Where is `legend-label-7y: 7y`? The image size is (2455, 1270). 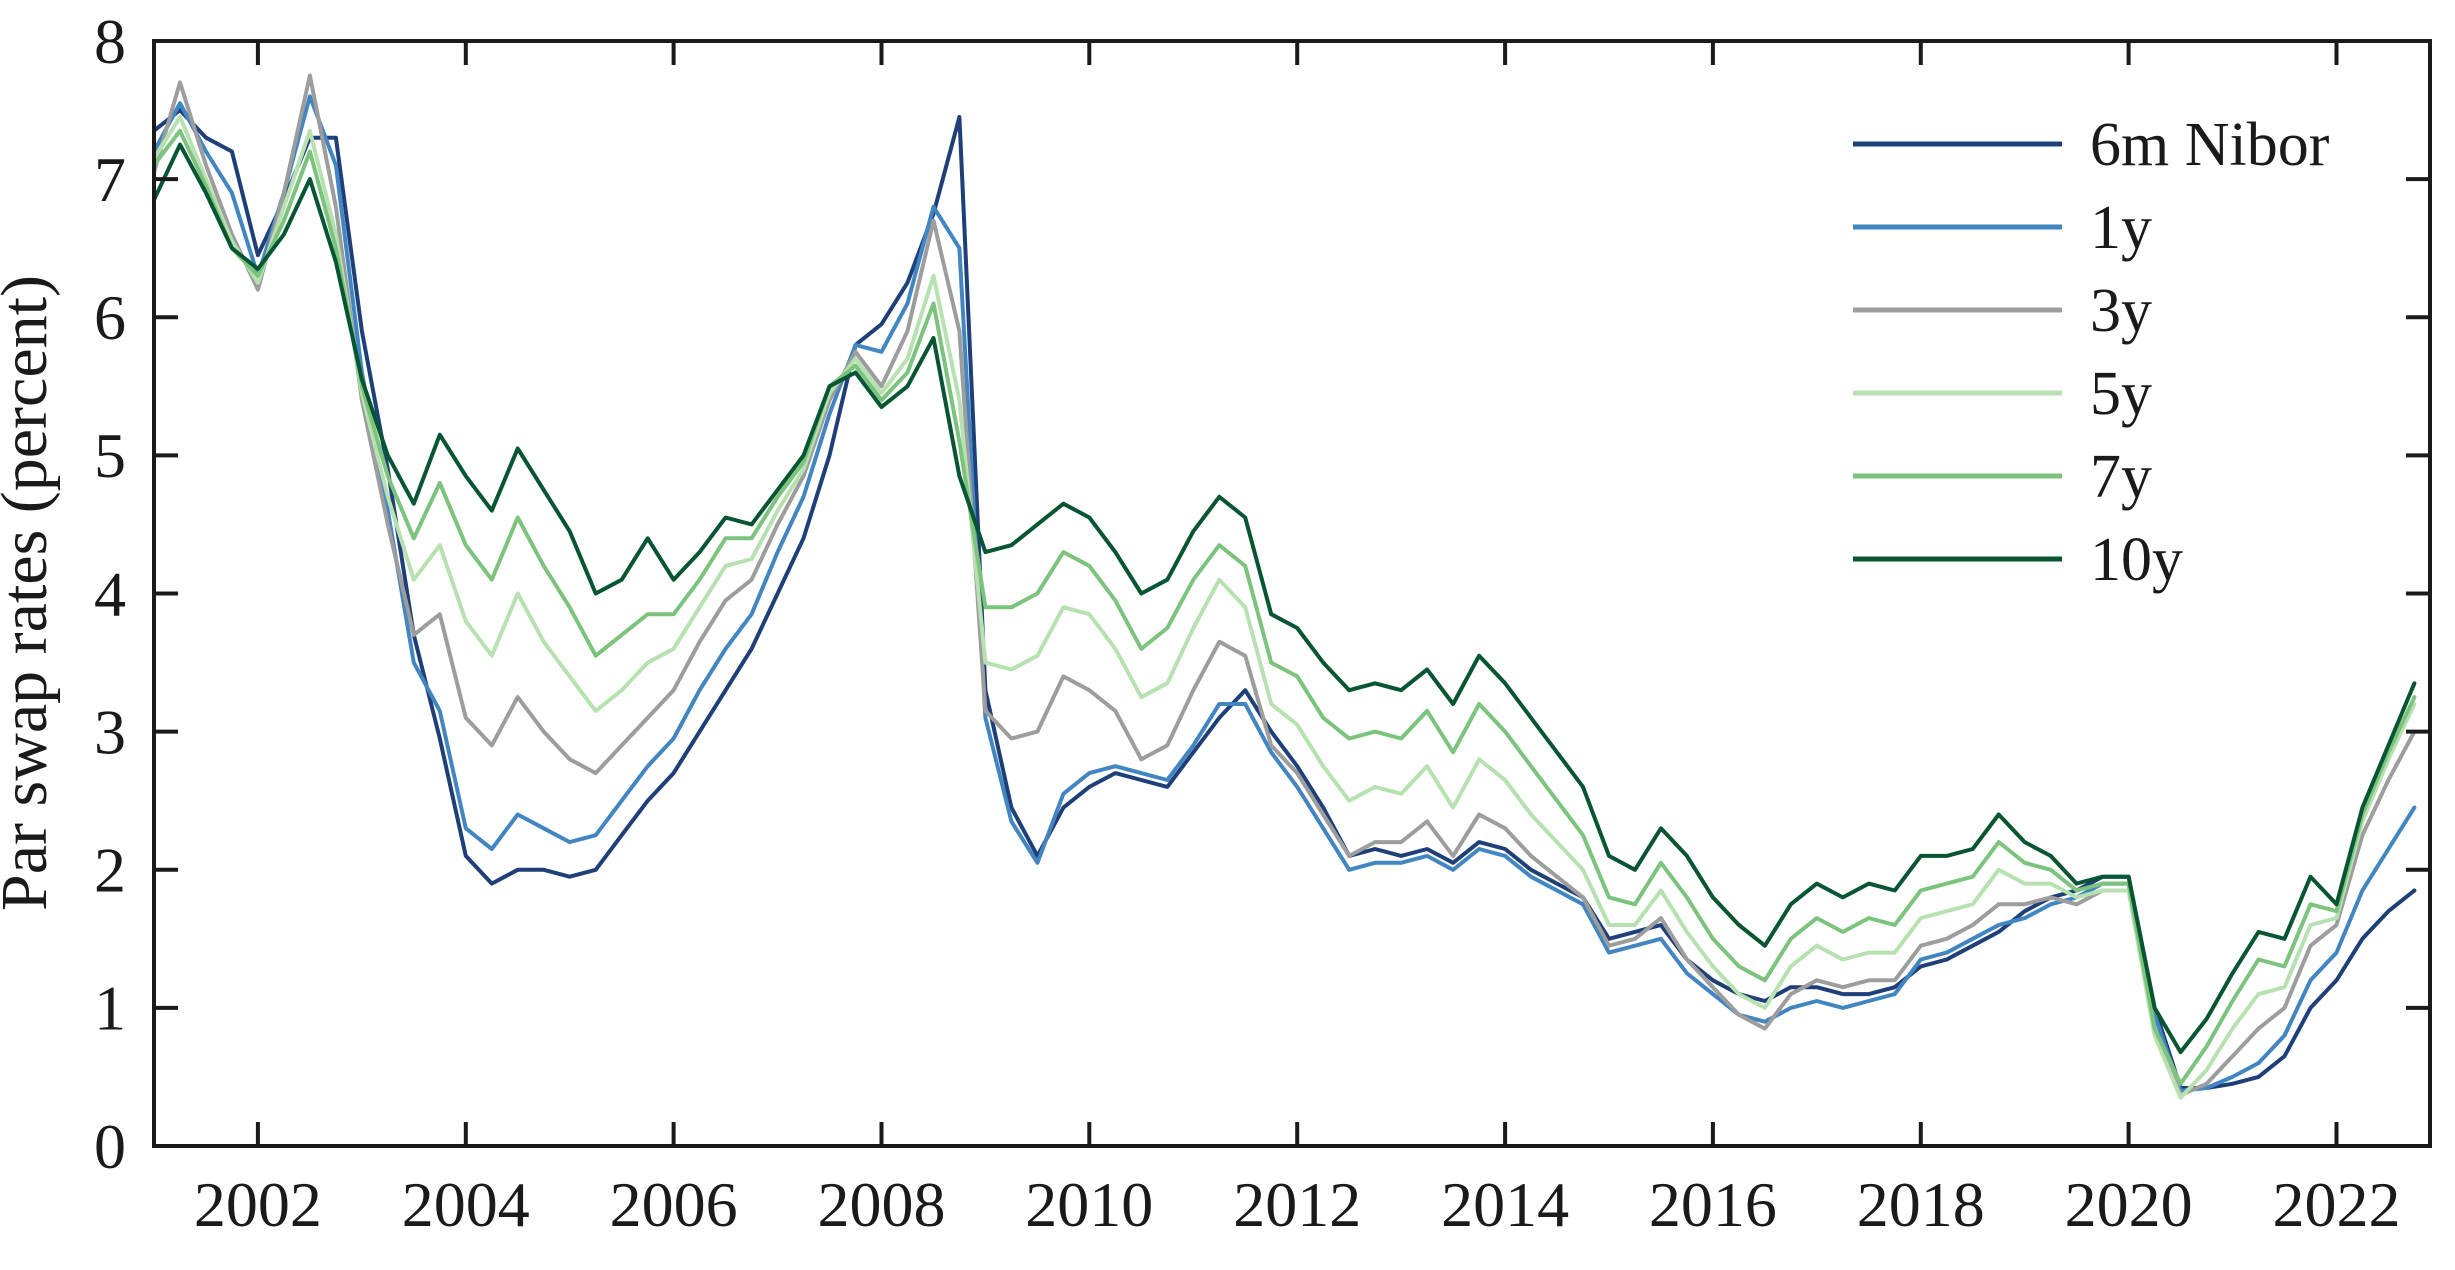 legend-label-7y: 7y is located at coordinates (2121, 477).